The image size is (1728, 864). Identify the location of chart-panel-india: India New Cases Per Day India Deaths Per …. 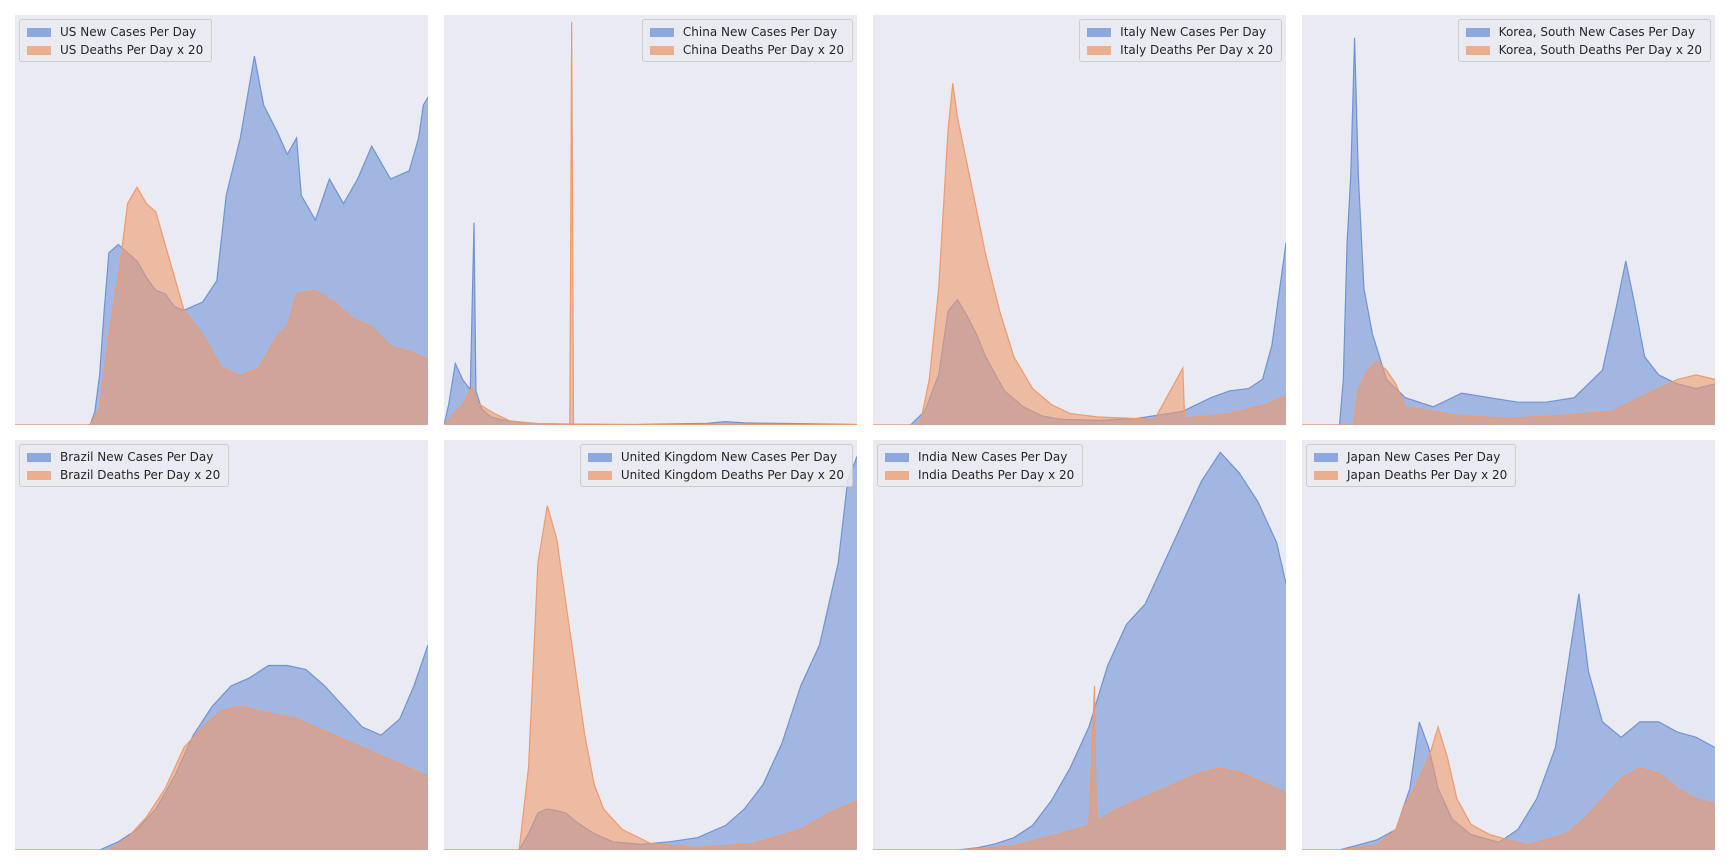
(1079, 645).